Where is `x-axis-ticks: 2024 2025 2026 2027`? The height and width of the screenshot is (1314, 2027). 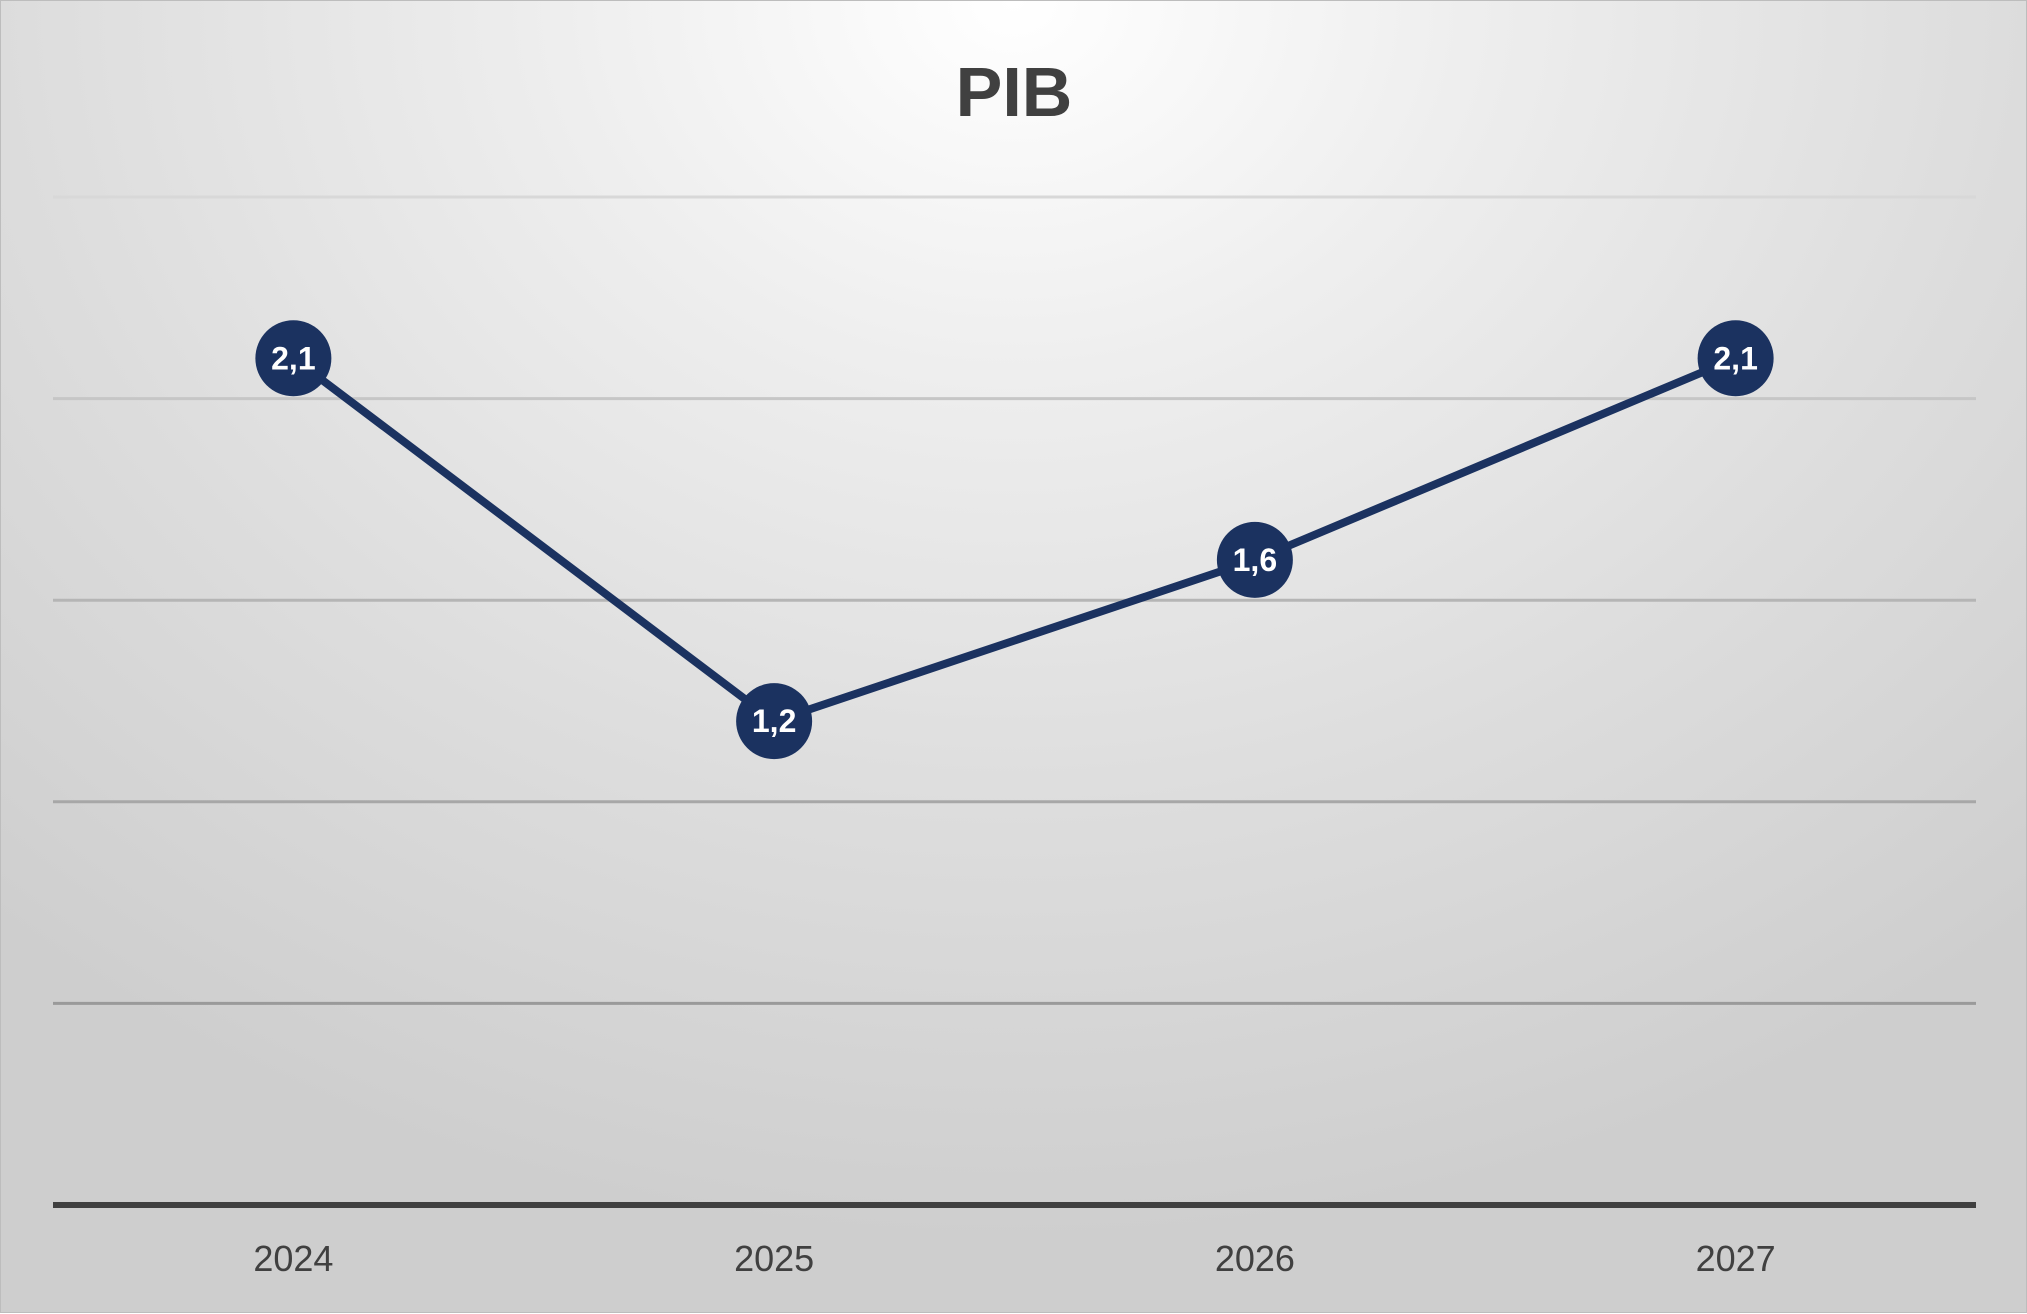 x-axis-ticks: 2024 2025 2026 2027 is located at coordinates (1014, 1258).